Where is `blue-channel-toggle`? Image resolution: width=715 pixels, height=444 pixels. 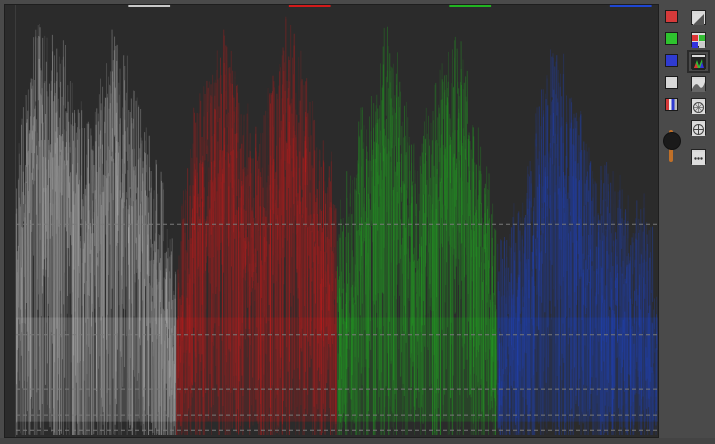
blue-channel-toggle is located at coordinates (671, 60).